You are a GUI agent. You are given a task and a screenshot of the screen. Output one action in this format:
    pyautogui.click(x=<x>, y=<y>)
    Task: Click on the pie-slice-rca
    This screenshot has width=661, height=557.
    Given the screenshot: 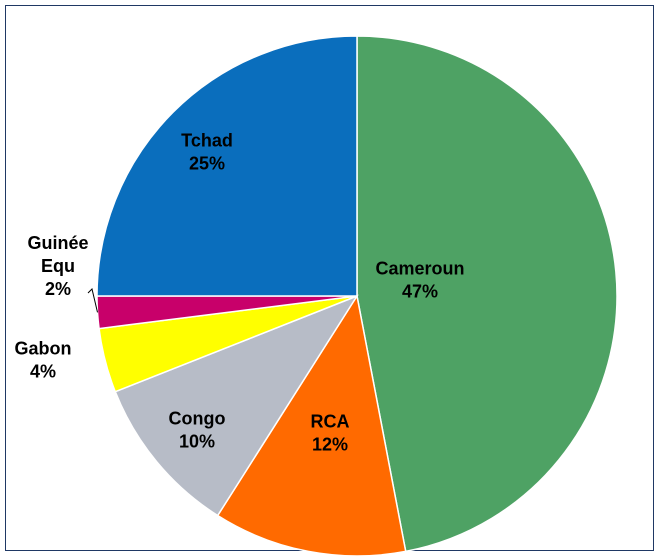 What is the action you would take?
    pyautogui.click(x=311, y=425)
    